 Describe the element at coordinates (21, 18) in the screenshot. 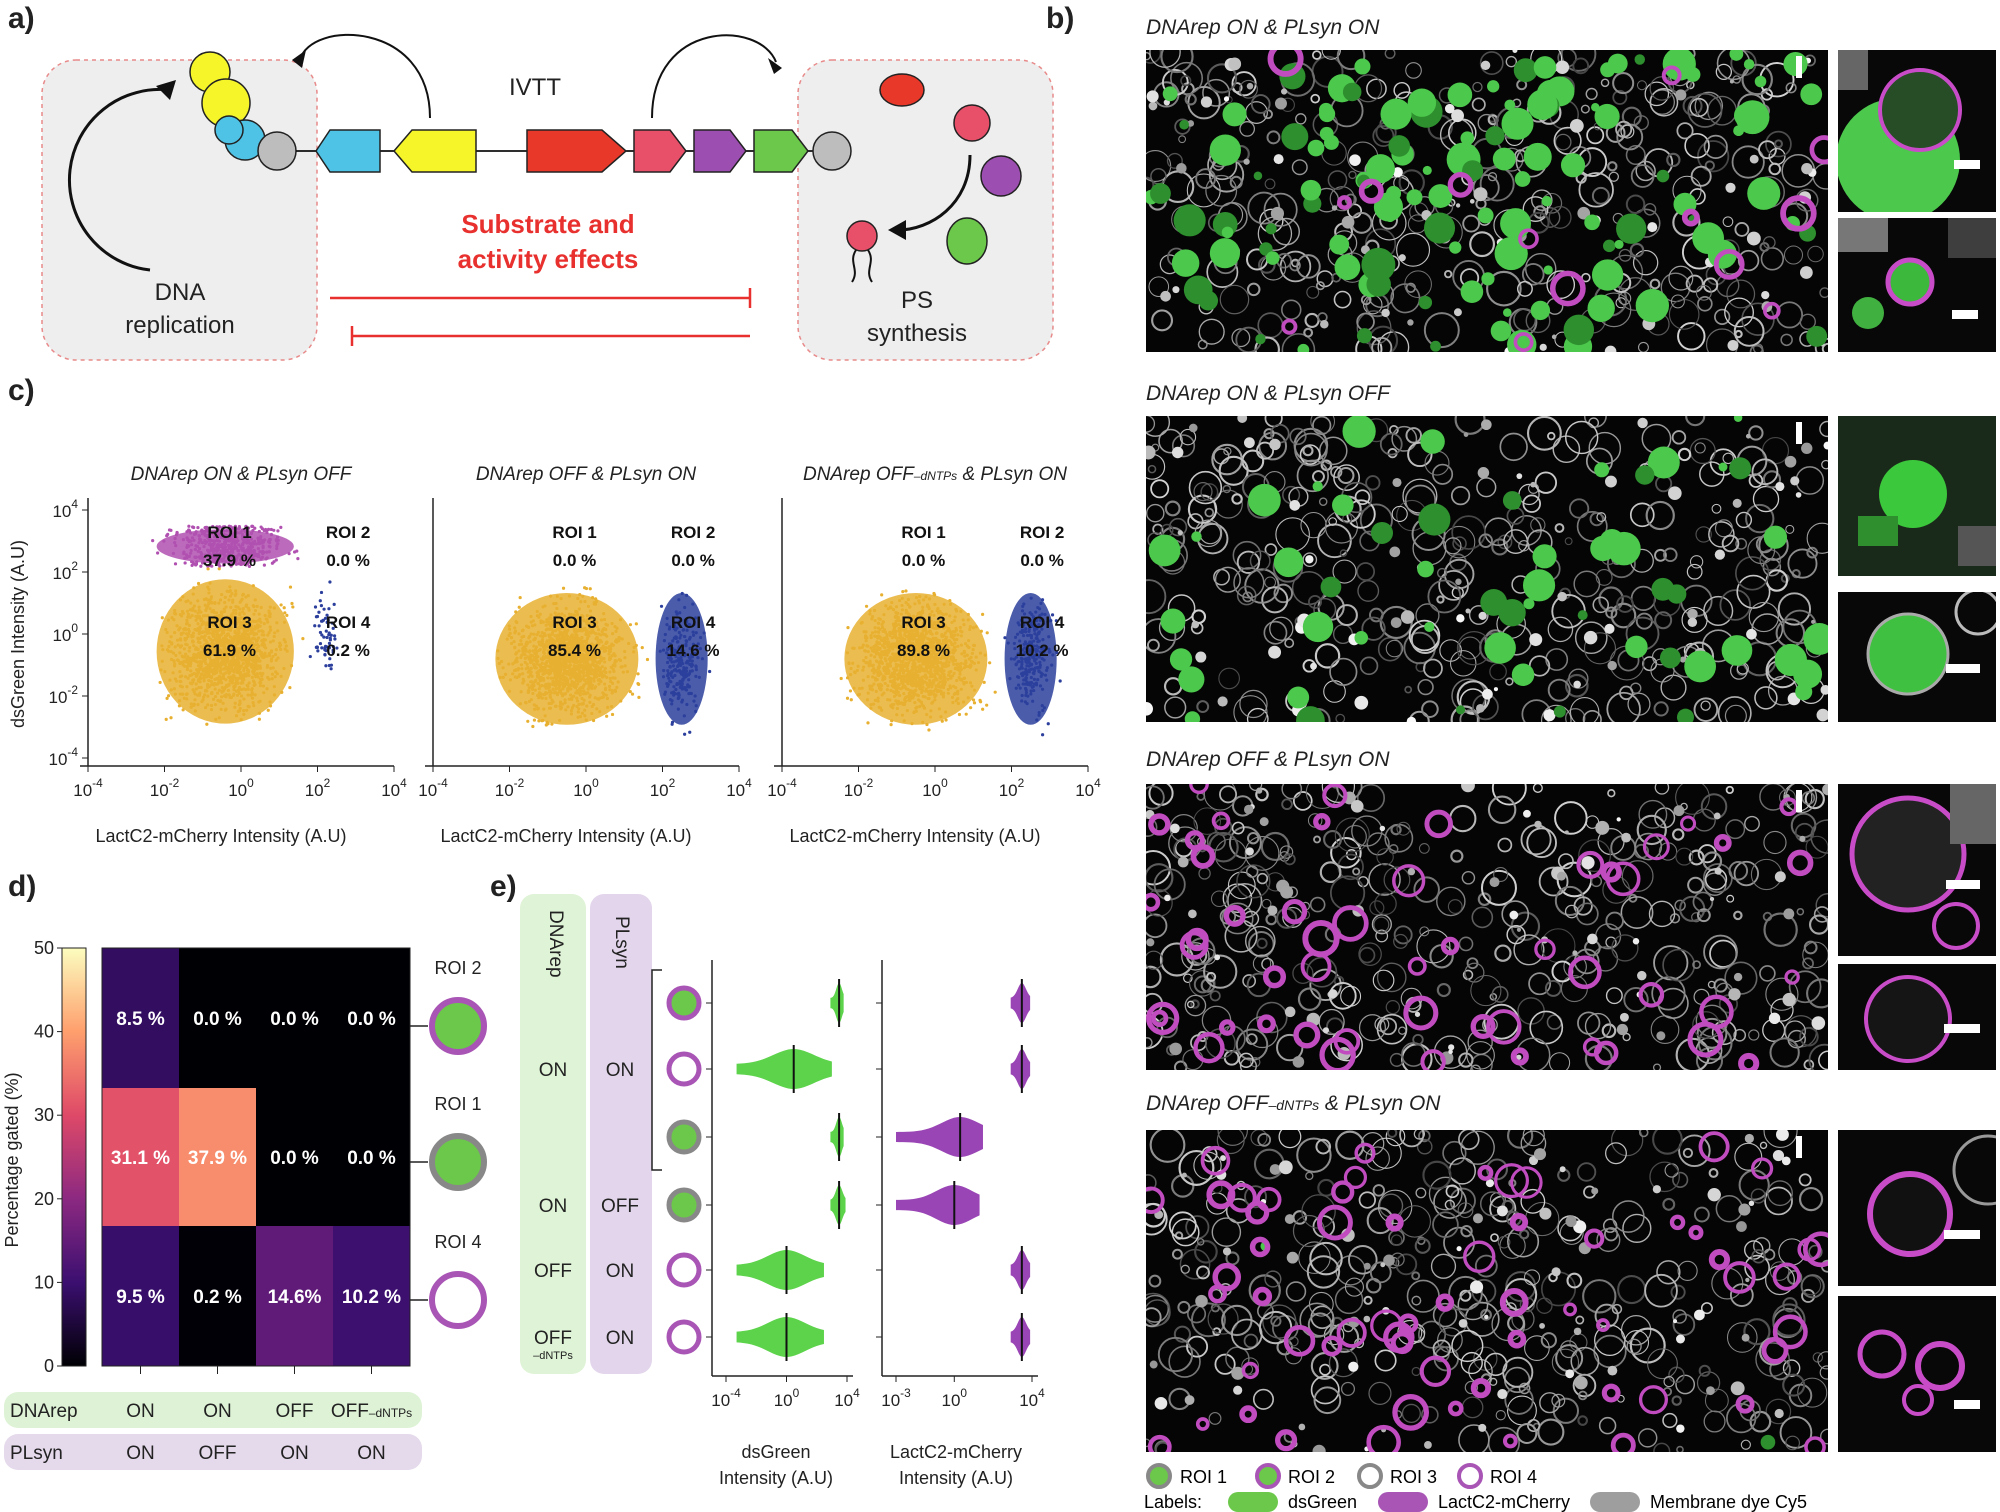

I see `panel-a-label: a)` at that location.